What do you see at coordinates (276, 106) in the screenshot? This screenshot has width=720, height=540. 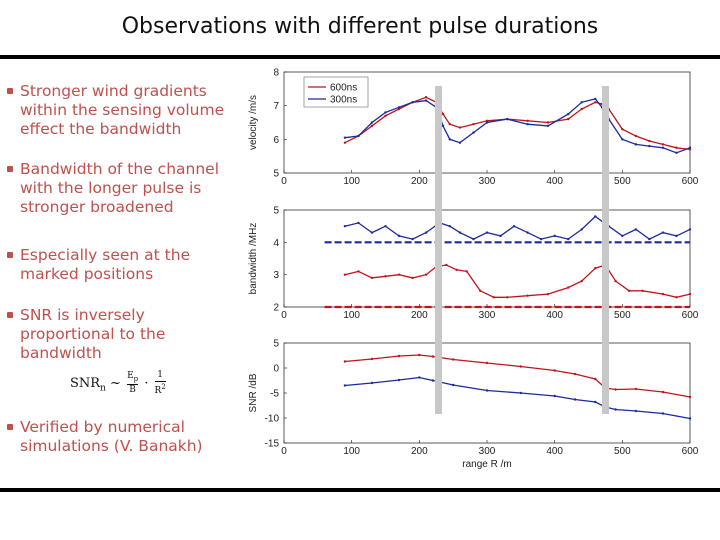 I see `y-tick-label: 7` at bounding box center [276, 106].